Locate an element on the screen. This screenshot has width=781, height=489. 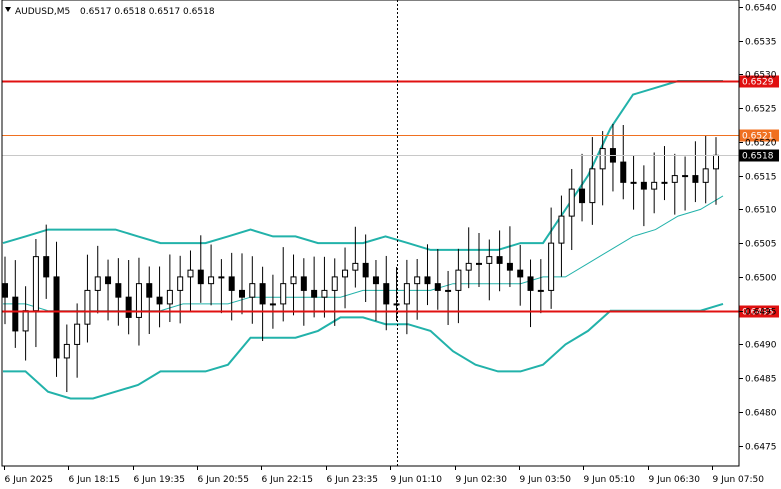
level-price-label: 0.6495 is located at coordinates (758, 313).